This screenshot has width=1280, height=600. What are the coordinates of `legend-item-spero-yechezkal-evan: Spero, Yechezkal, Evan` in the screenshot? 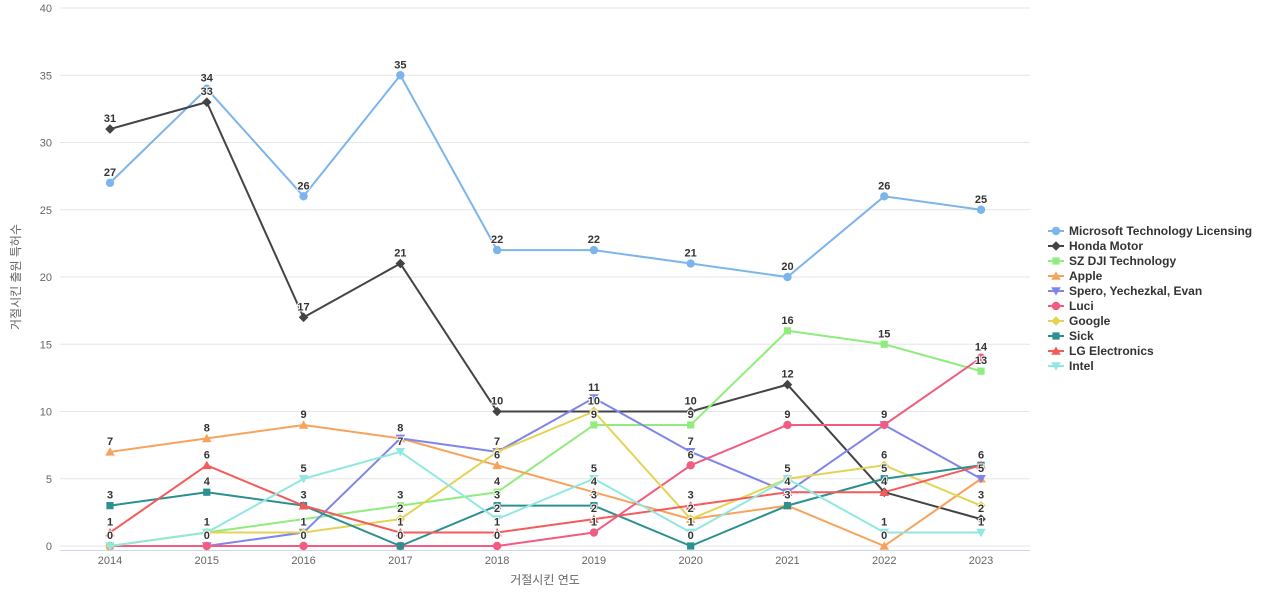 It's located at (1125, 291).